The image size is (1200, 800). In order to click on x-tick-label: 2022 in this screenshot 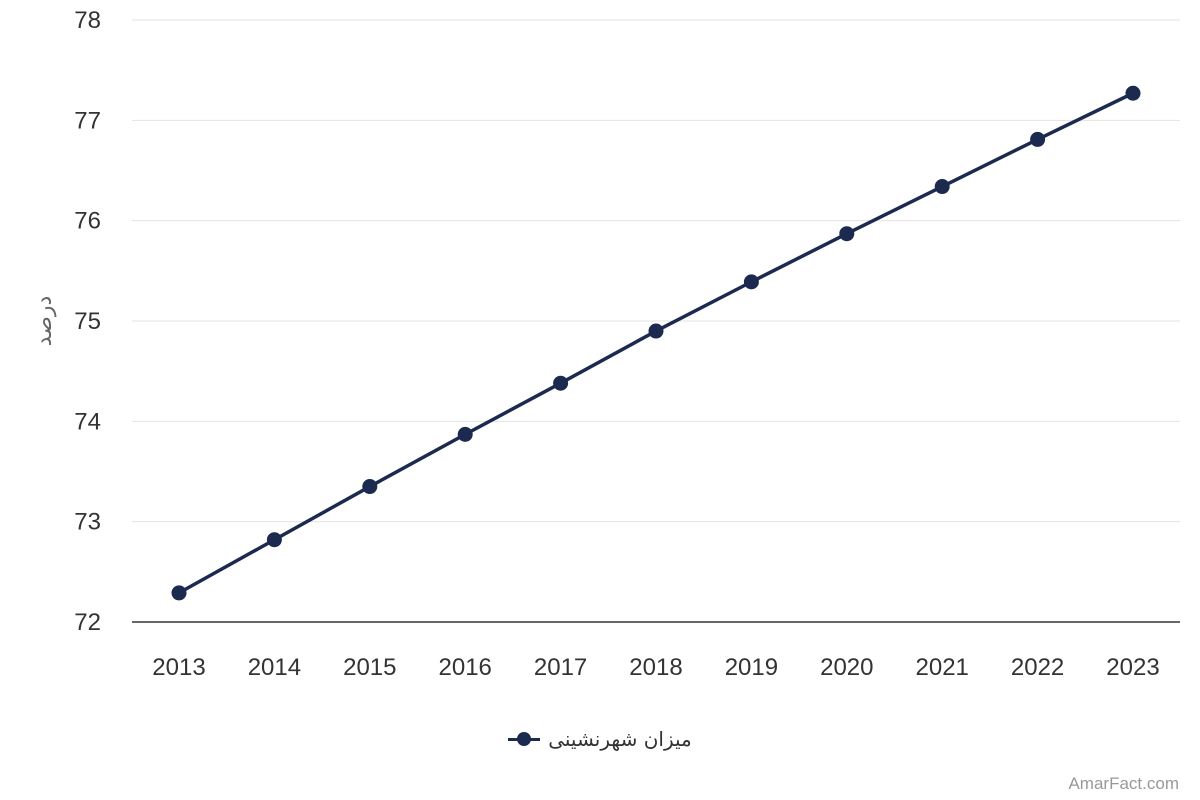, I will do `click(1037, 667)`.